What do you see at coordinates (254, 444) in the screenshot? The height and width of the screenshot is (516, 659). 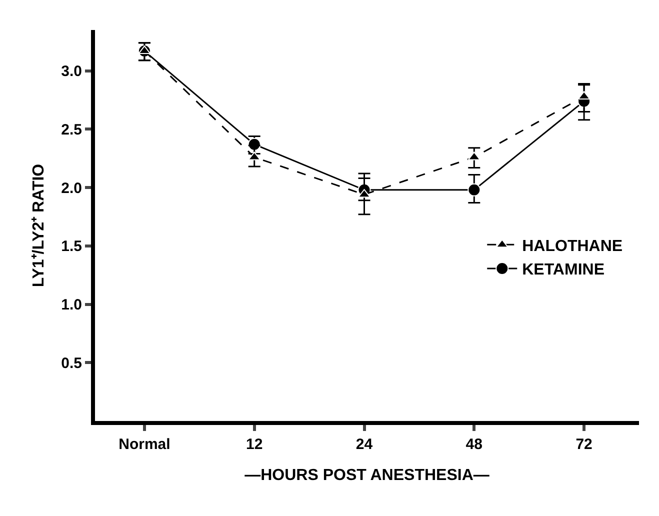 I see `x-tick-label: 12` at bounding box center [254, 444].